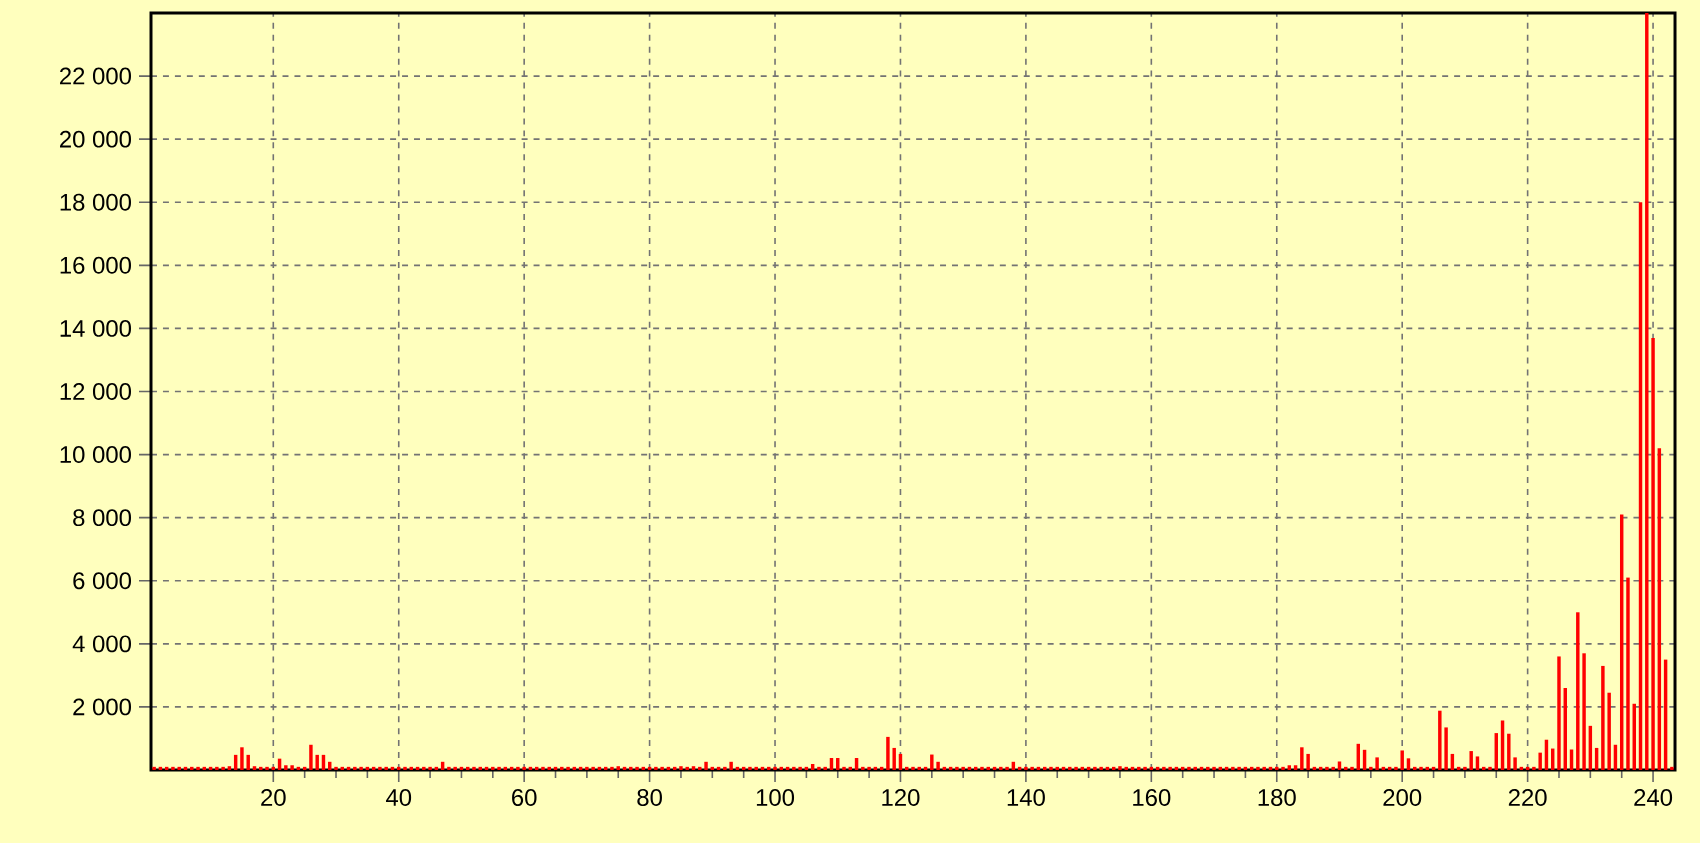  Describe the element at coordinates (95, 391) in the screenshot. I see `y-tick-label: 12 000` at that location.